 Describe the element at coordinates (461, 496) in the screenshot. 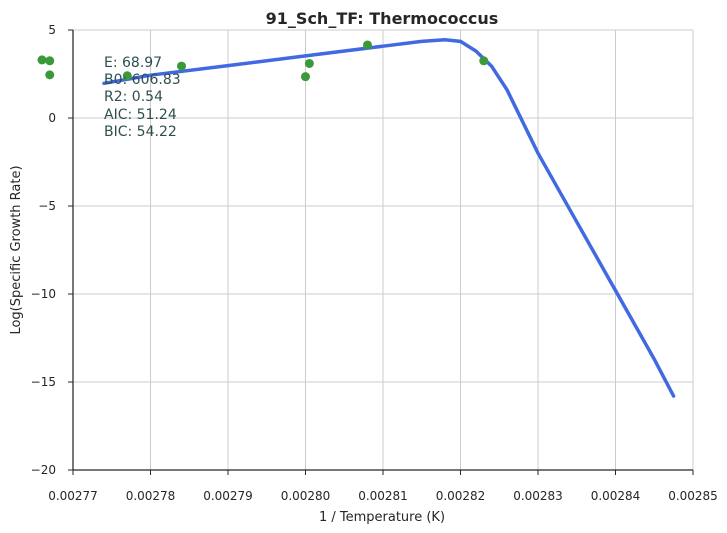

I see `x-tick-label: 0.00282` at that location.